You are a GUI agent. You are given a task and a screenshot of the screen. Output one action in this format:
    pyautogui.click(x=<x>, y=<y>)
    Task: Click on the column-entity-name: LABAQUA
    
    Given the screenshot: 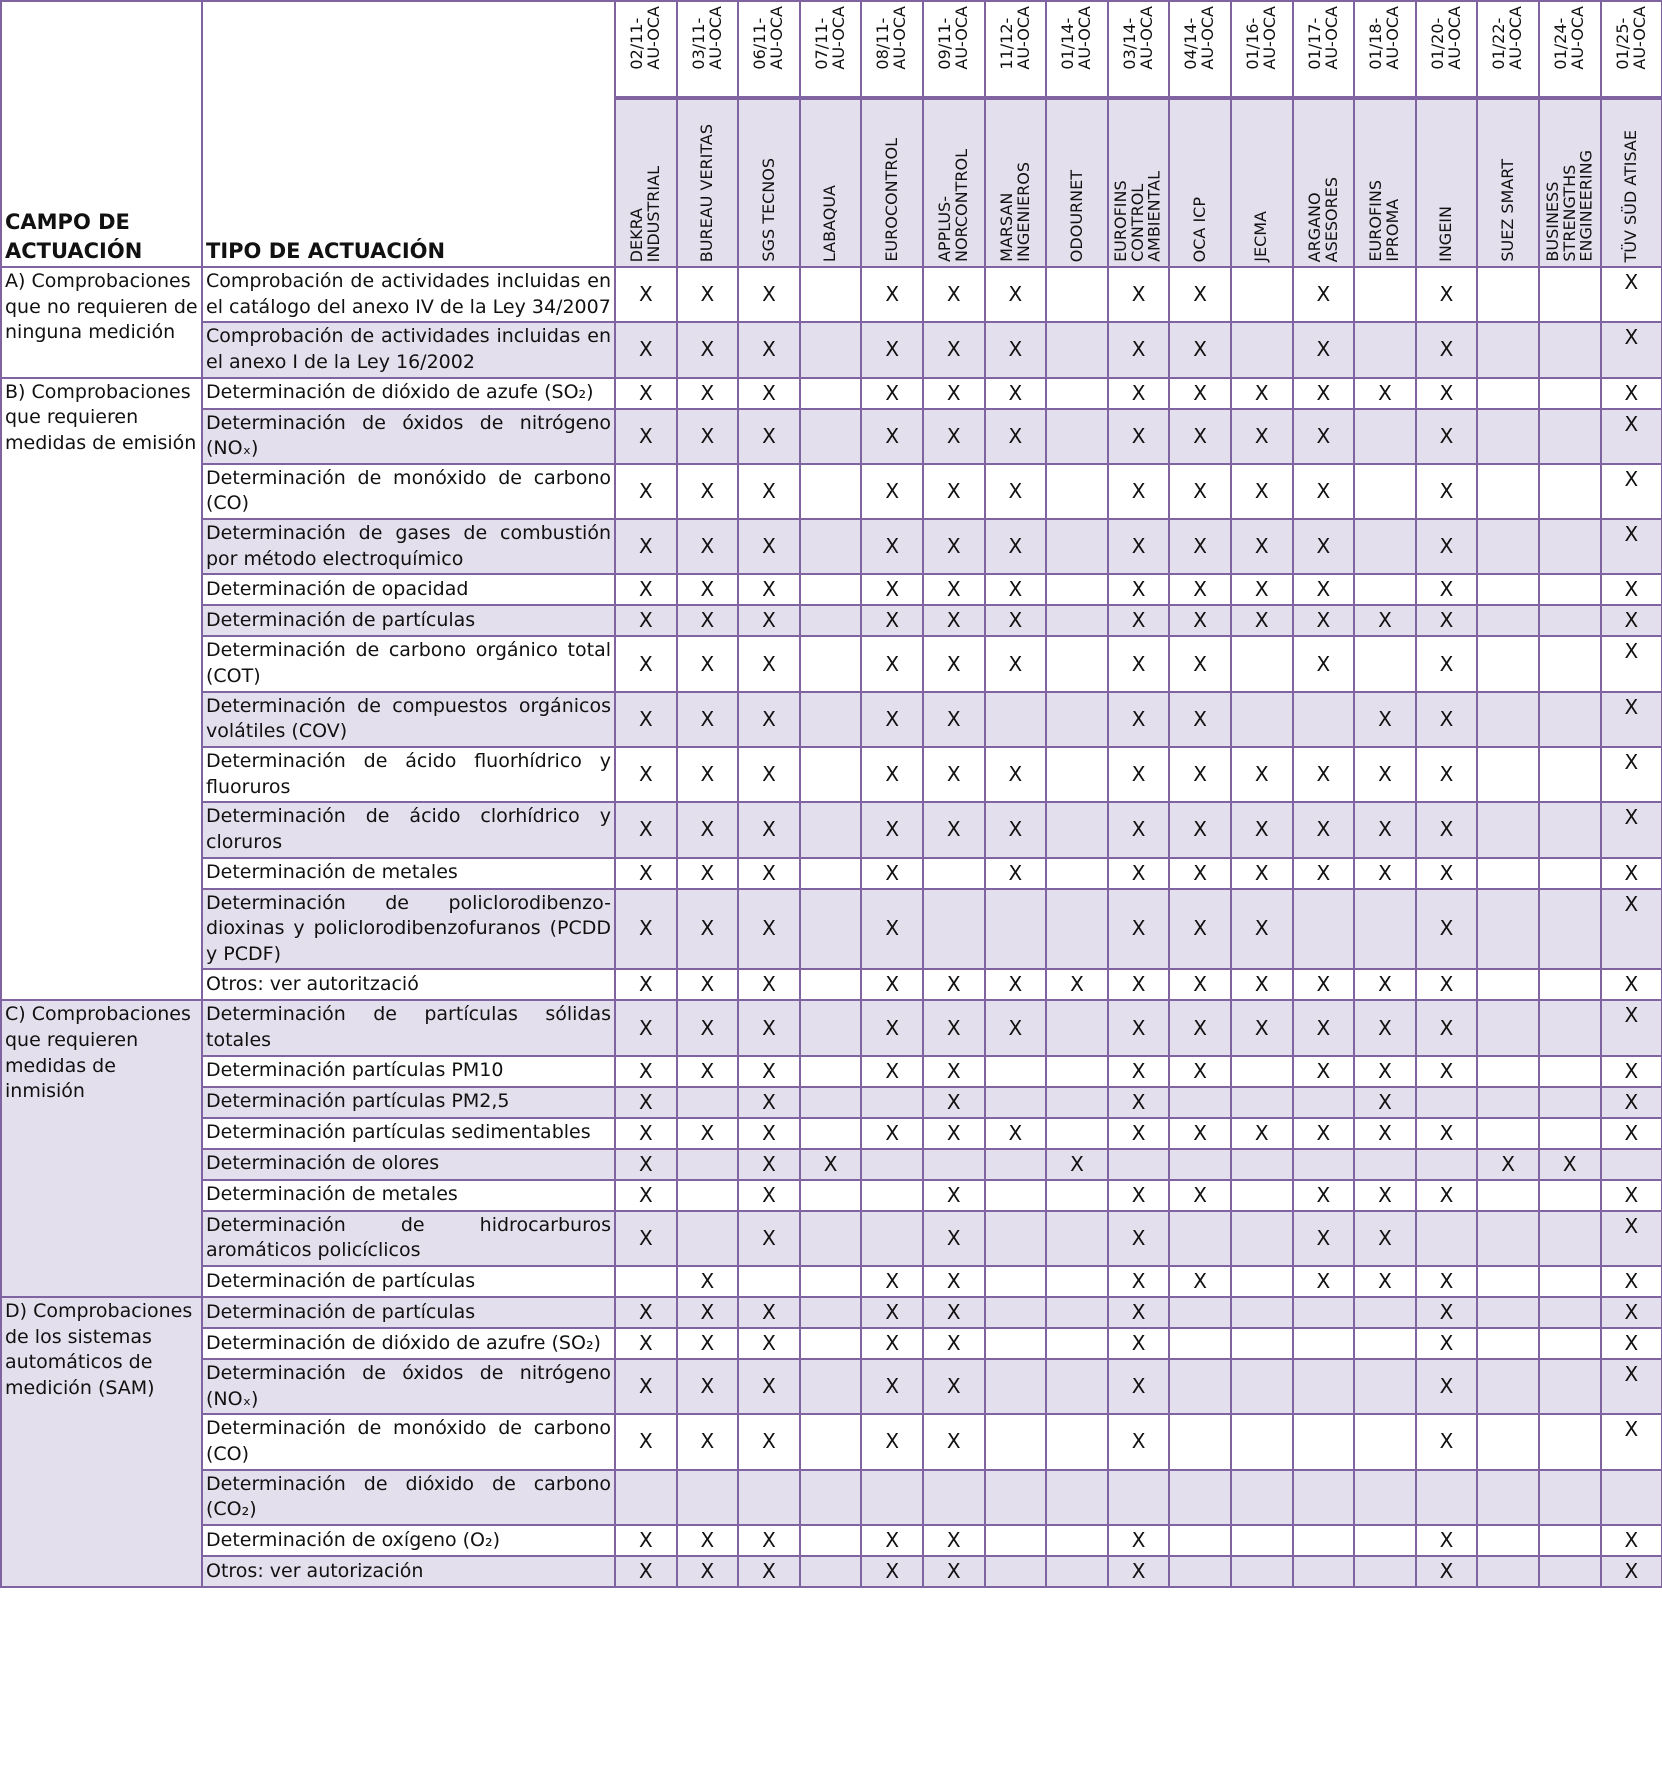 What is the action you would take?
    pyautogui.click(x=830, y=223)
    